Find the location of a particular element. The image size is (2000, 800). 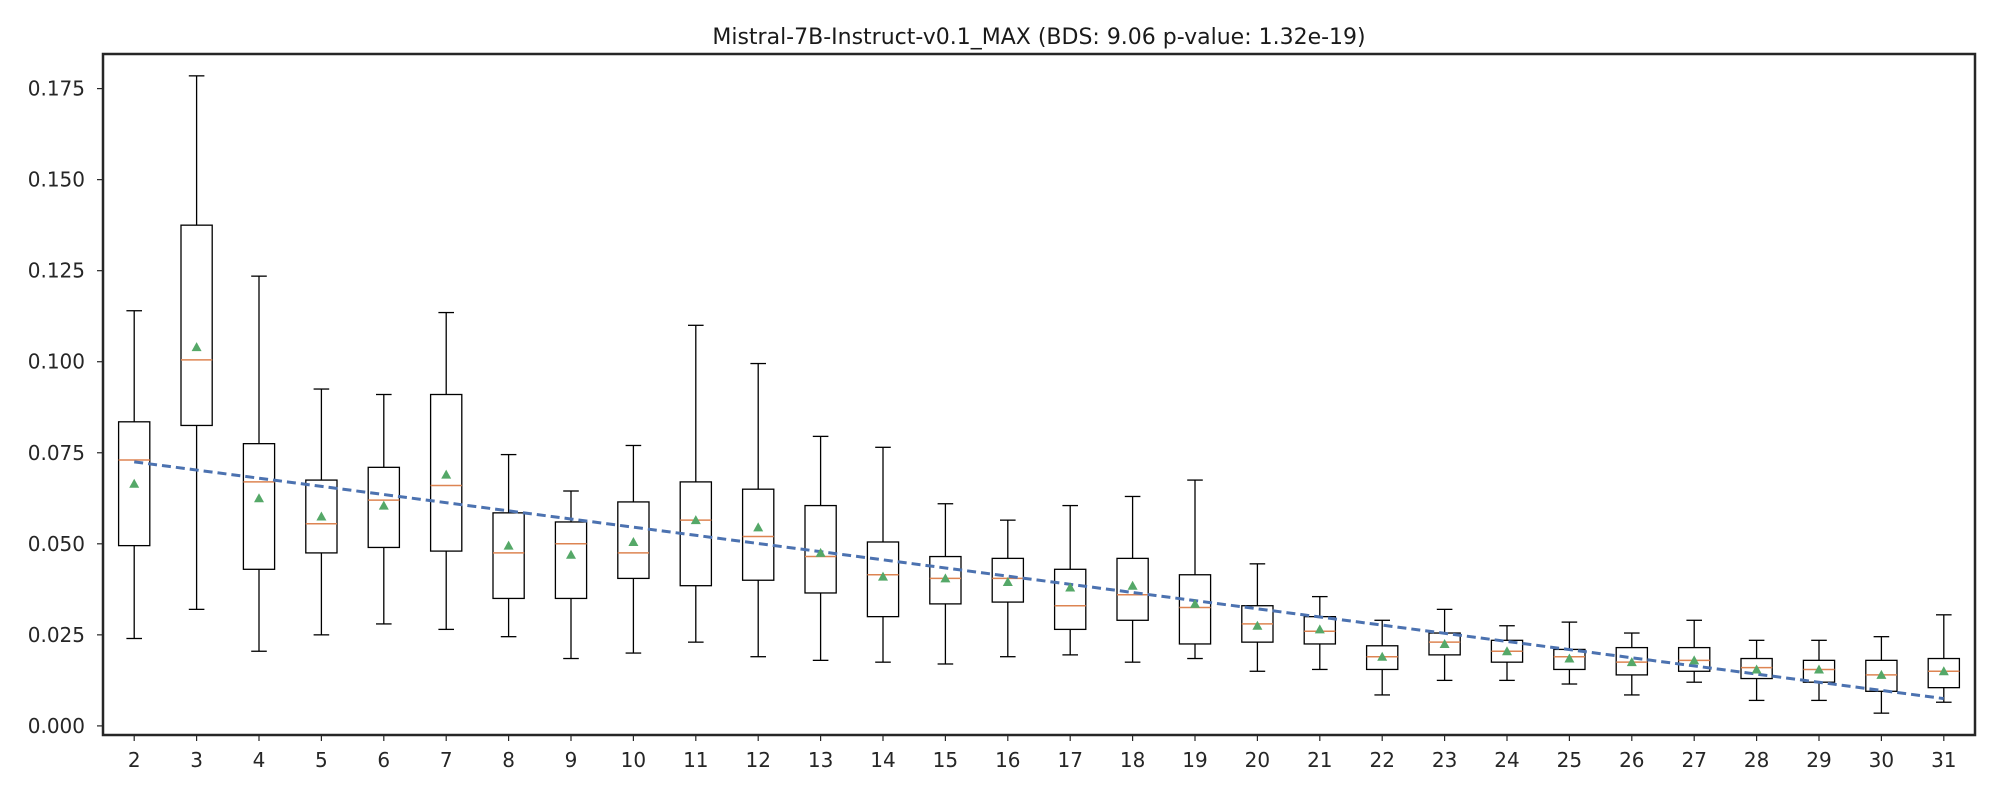

x-tick-label: 16 is located at coordinates (1007, 760).